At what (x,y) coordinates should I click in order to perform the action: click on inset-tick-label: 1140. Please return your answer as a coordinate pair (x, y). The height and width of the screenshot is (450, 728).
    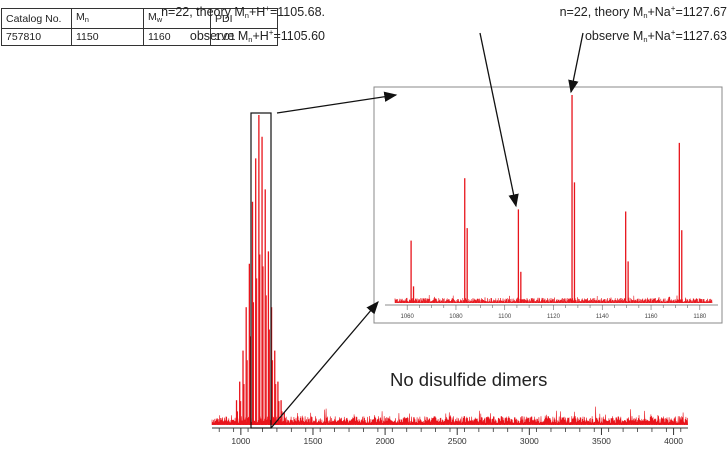
    Looking at the image, I should click on (603, 317).